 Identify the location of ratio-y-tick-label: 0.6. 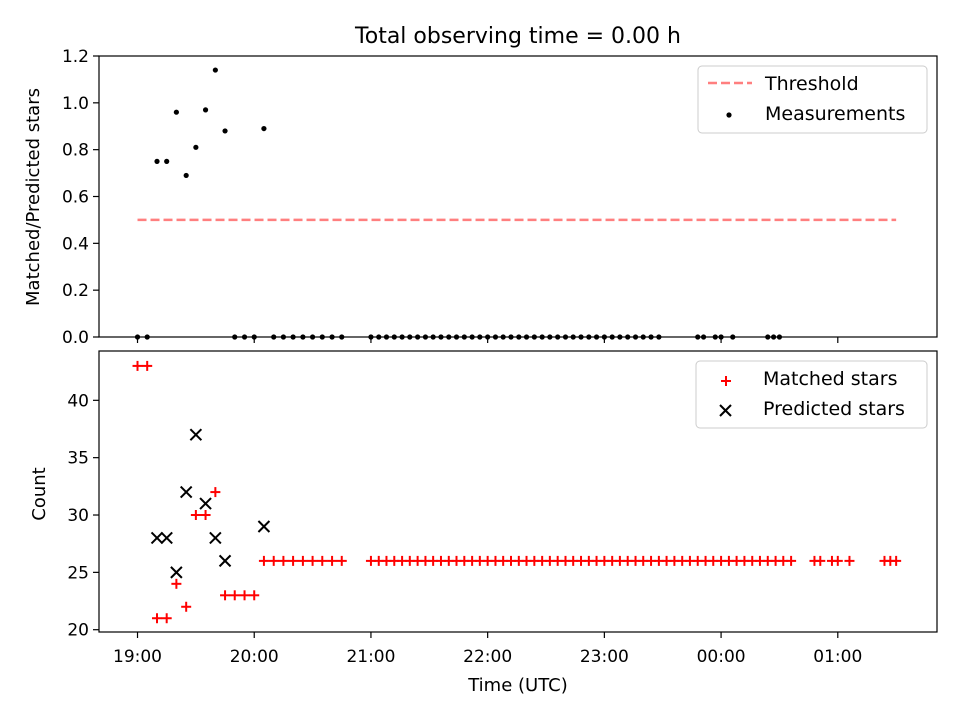
(75, 198).